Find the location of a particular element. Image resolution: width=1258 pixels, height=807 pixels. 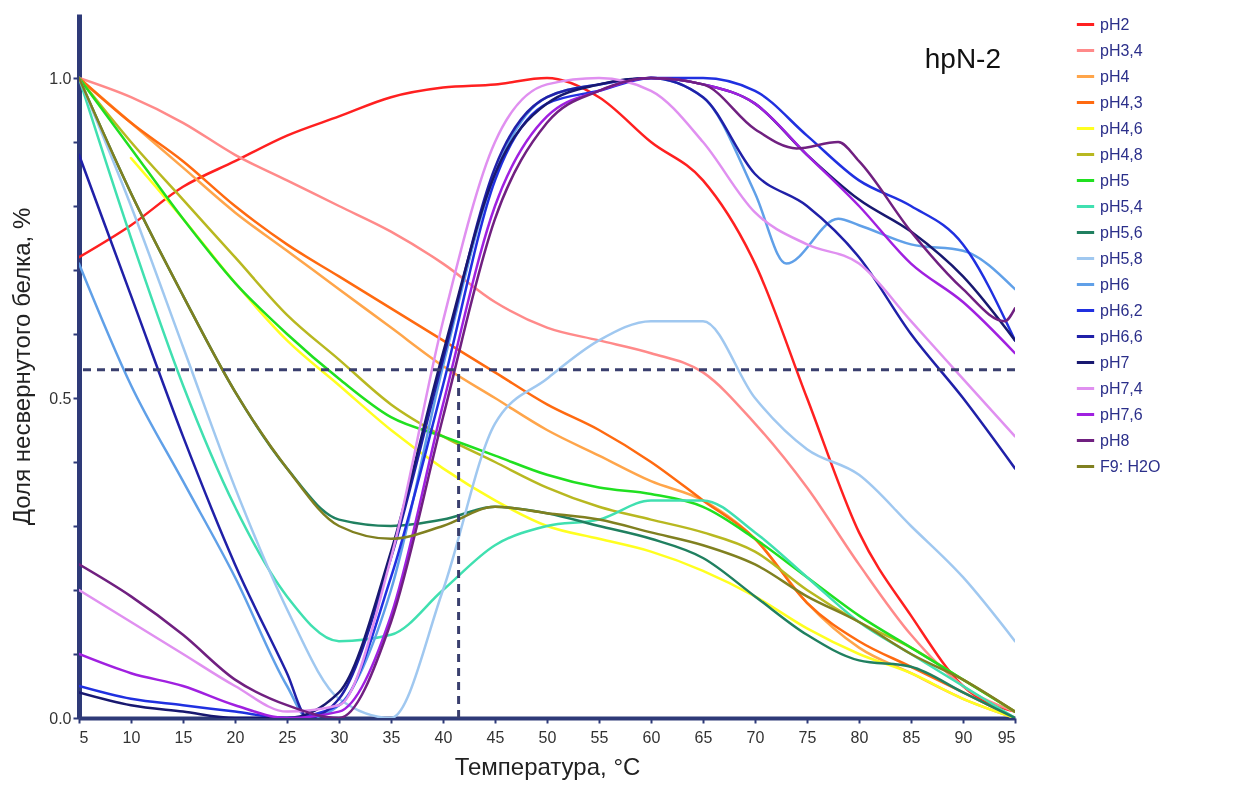

x-tick-label: 45 is located at coordinates (495, 737).